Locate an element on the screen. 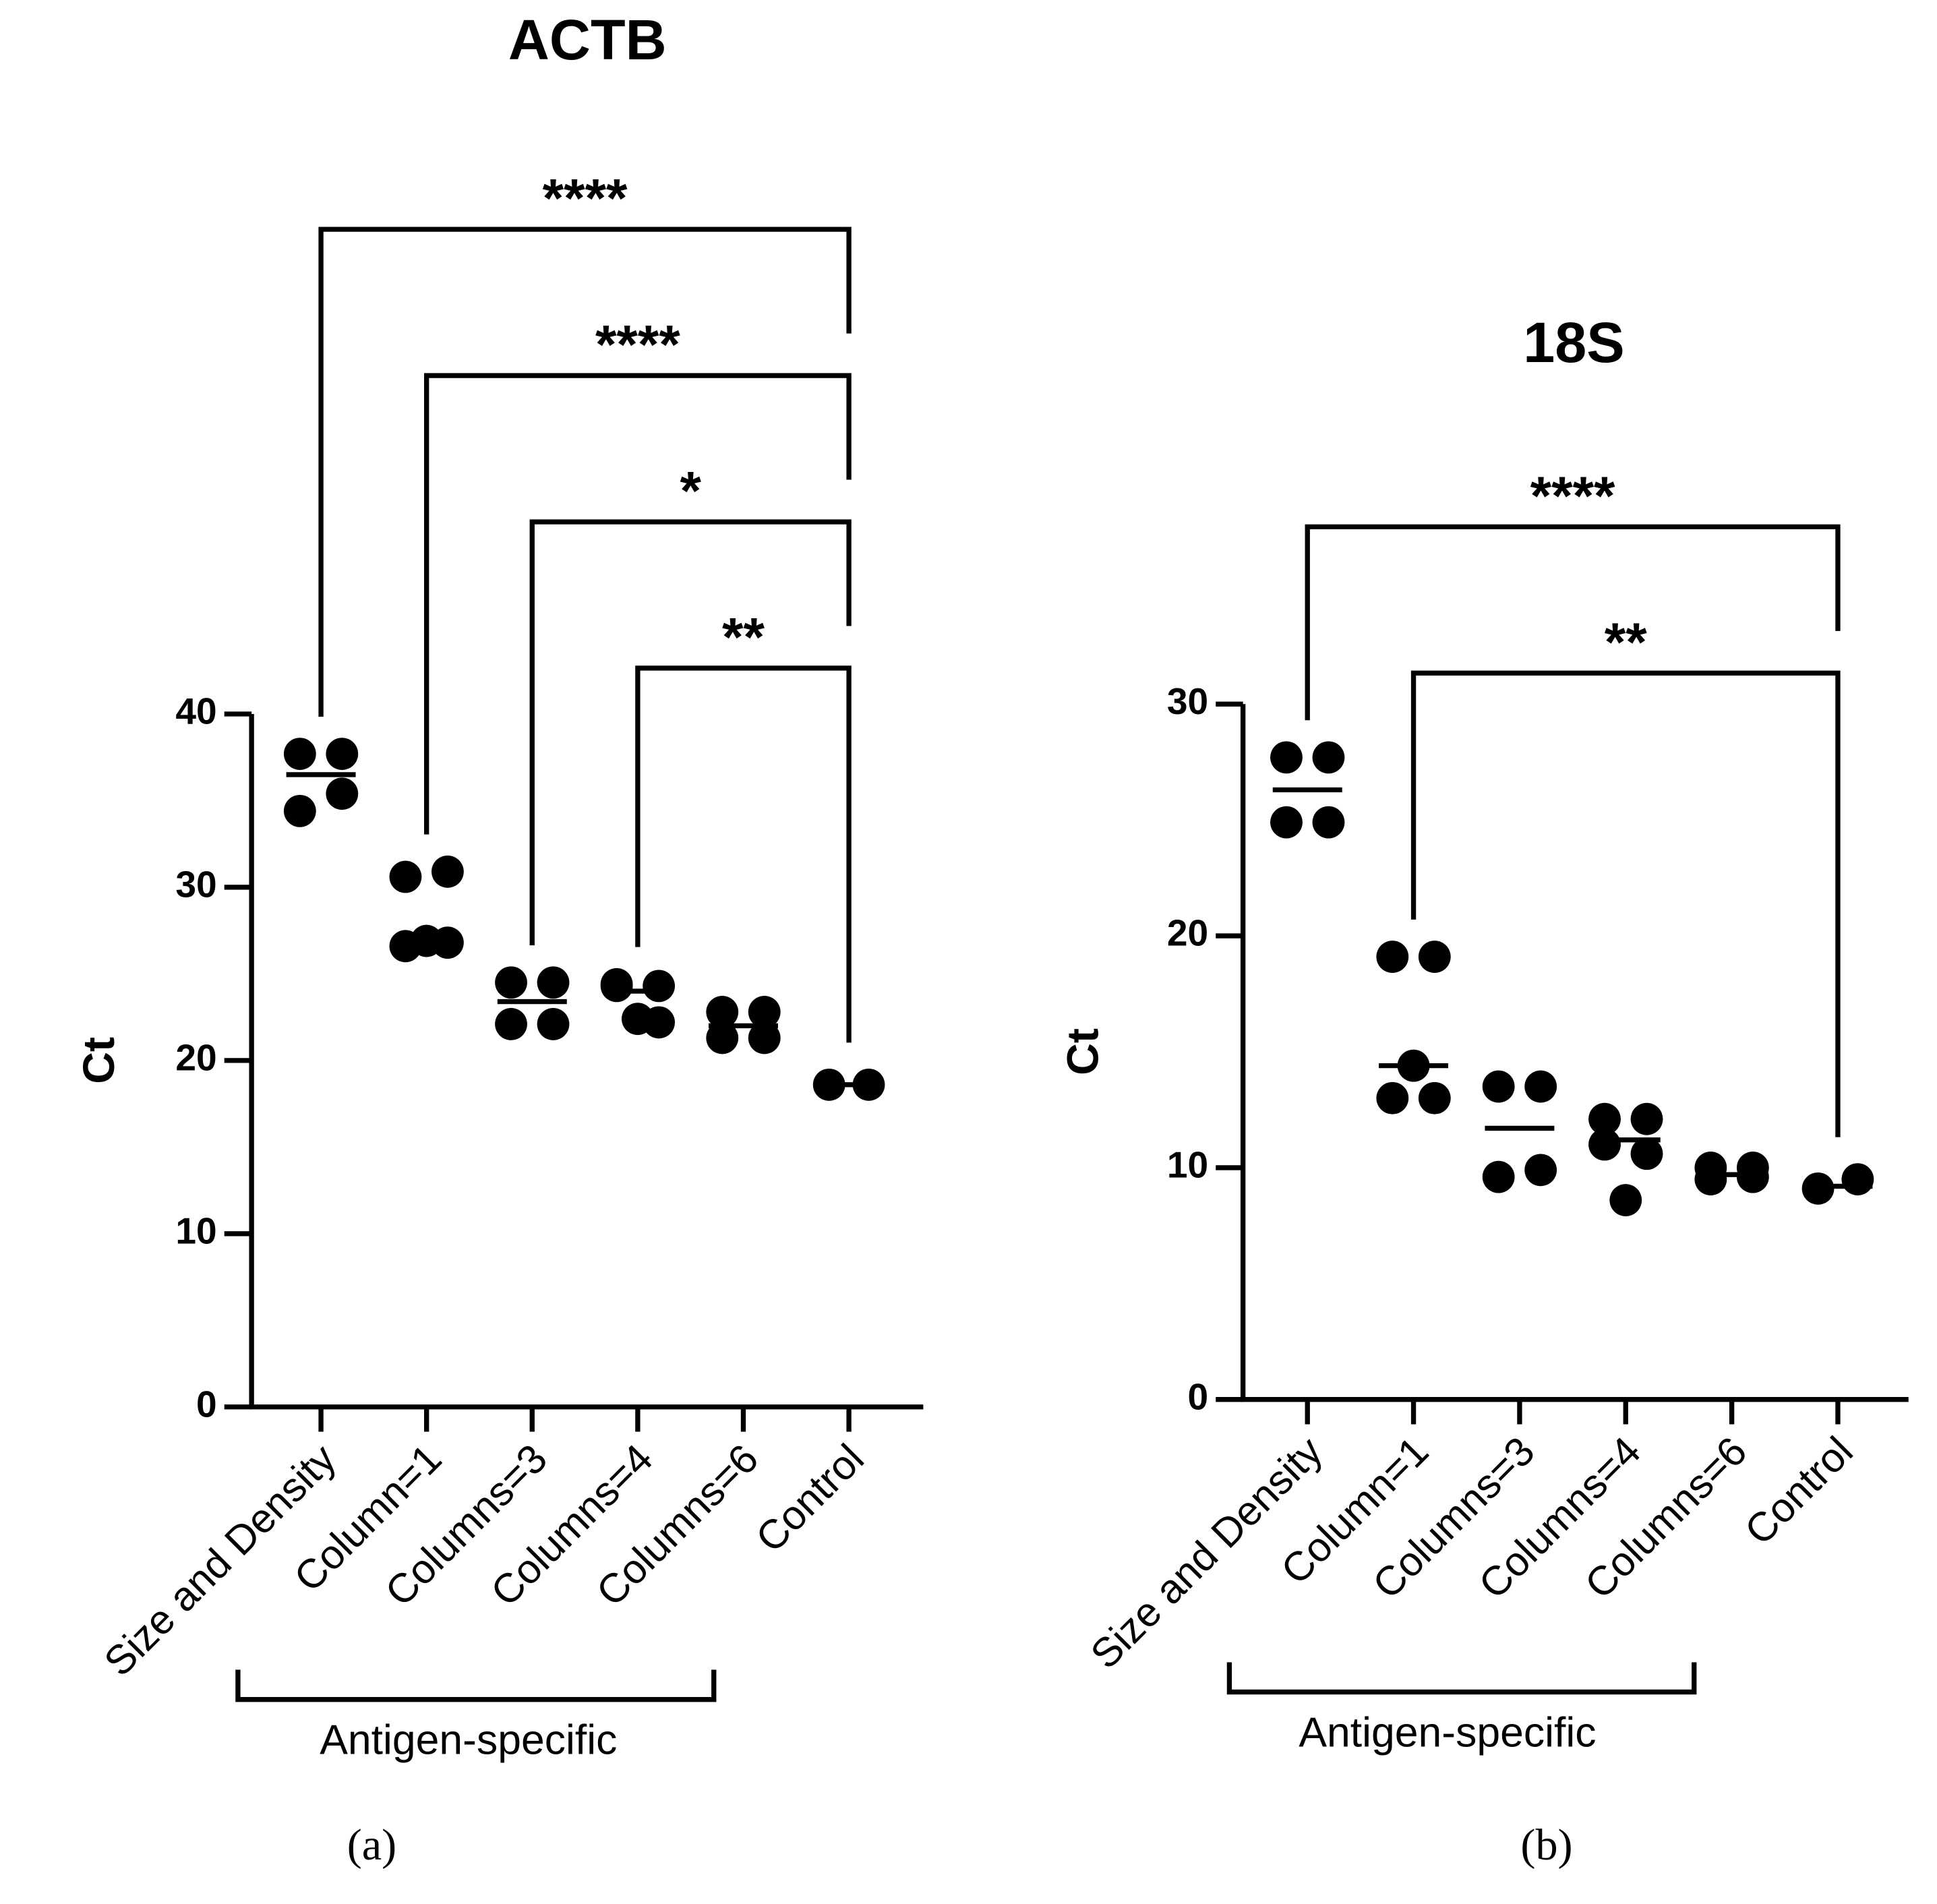  y-tick-label: 40 is located at coordinates (195, 711).